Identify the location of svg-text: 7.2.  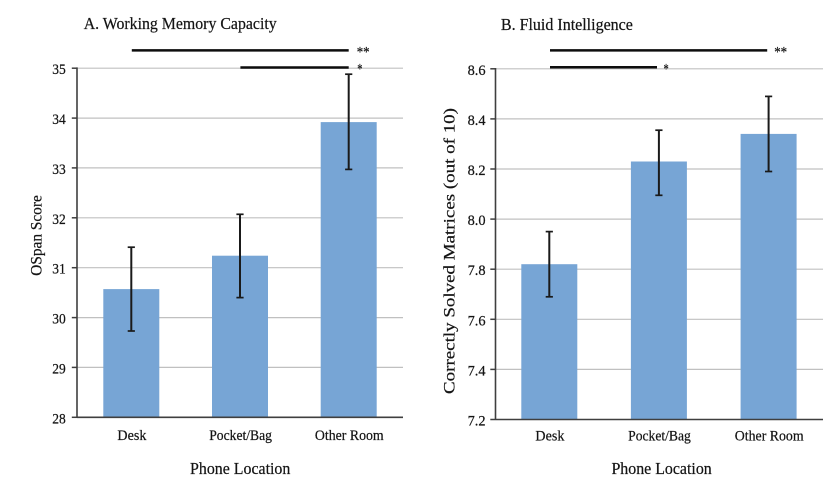
(477, 422).